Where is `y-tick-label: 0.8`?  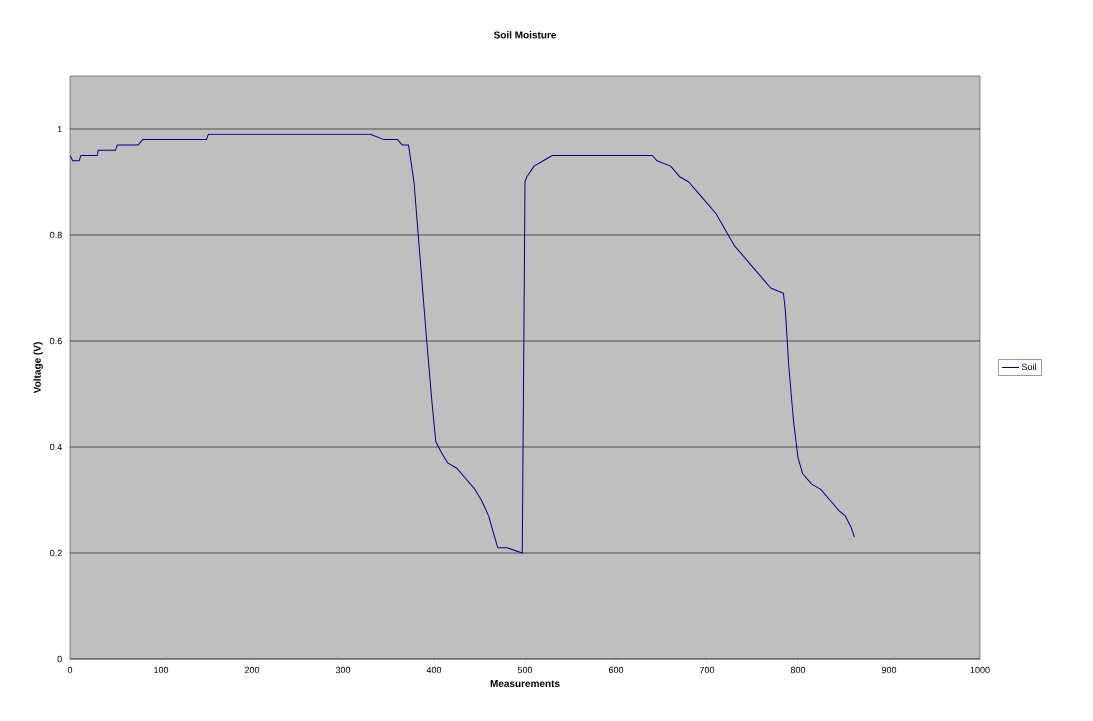
y-tick-label: 0.8 is located at coordinates (56, 235).